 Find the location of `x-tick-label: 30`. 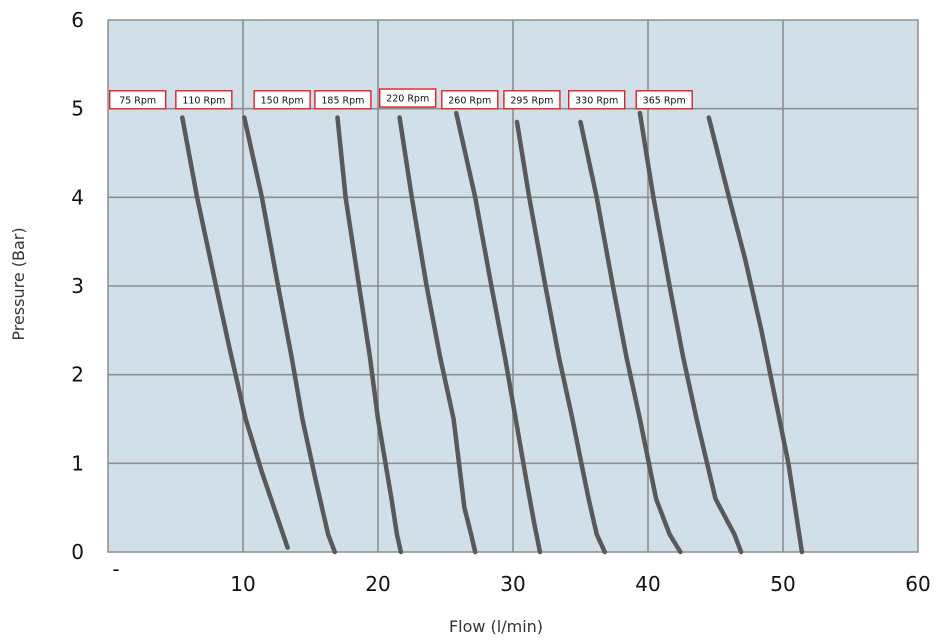

x-tick-label: 30 is located at coordinates (512, 584).